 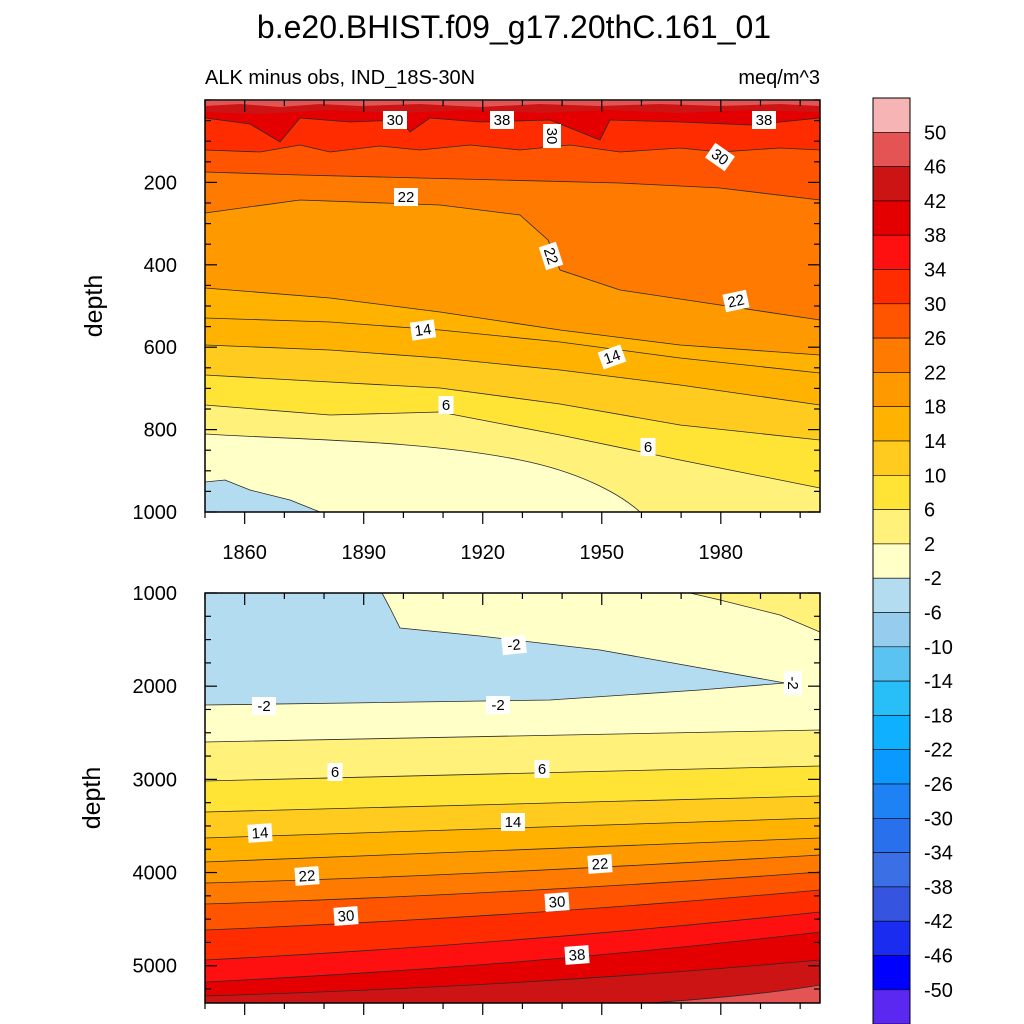 What do you see at coordinates (779, 78) in the screenshot?
I see `units-label: meq/m^3` at bounding box center [779, 78].